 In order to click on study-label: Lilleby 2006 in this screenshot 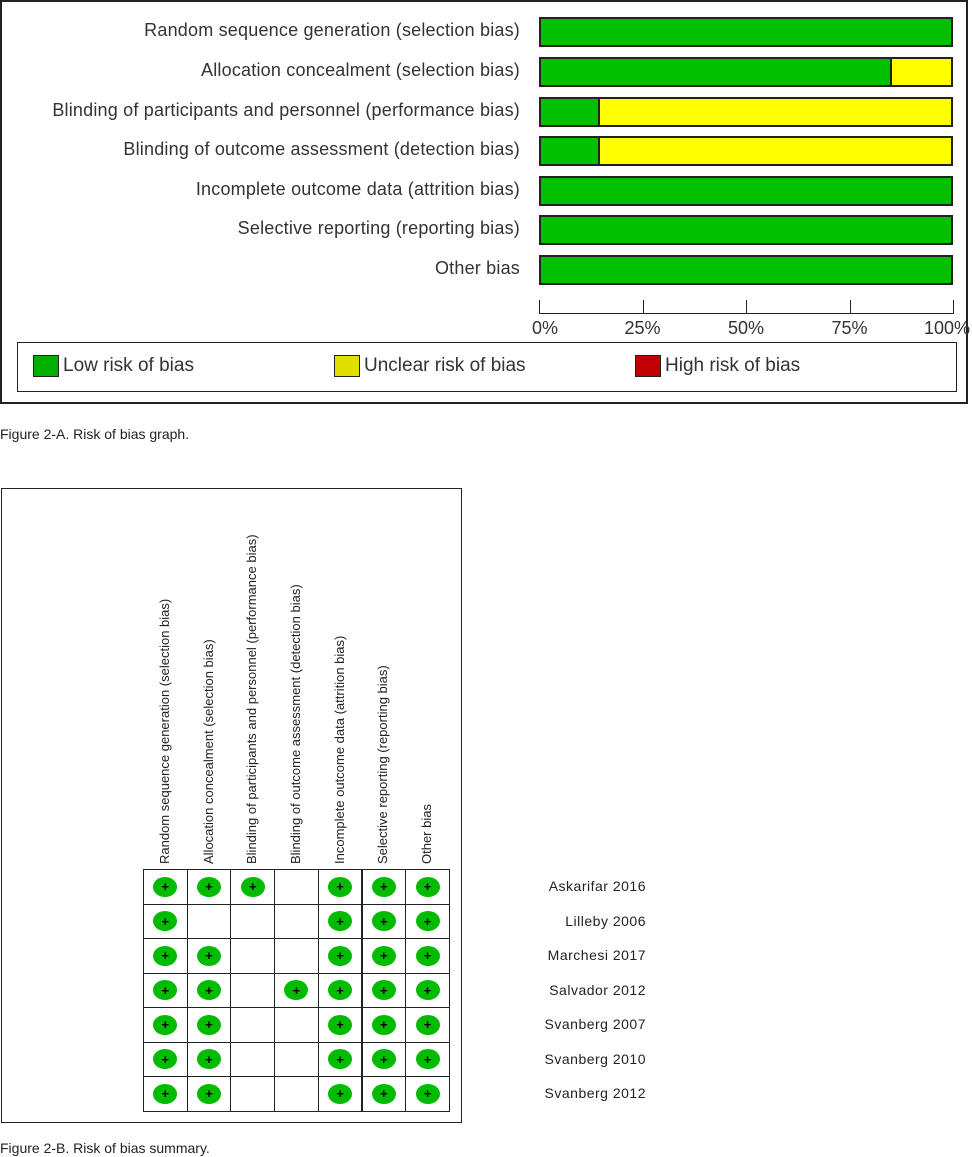, I will do `click(605, 920)`.